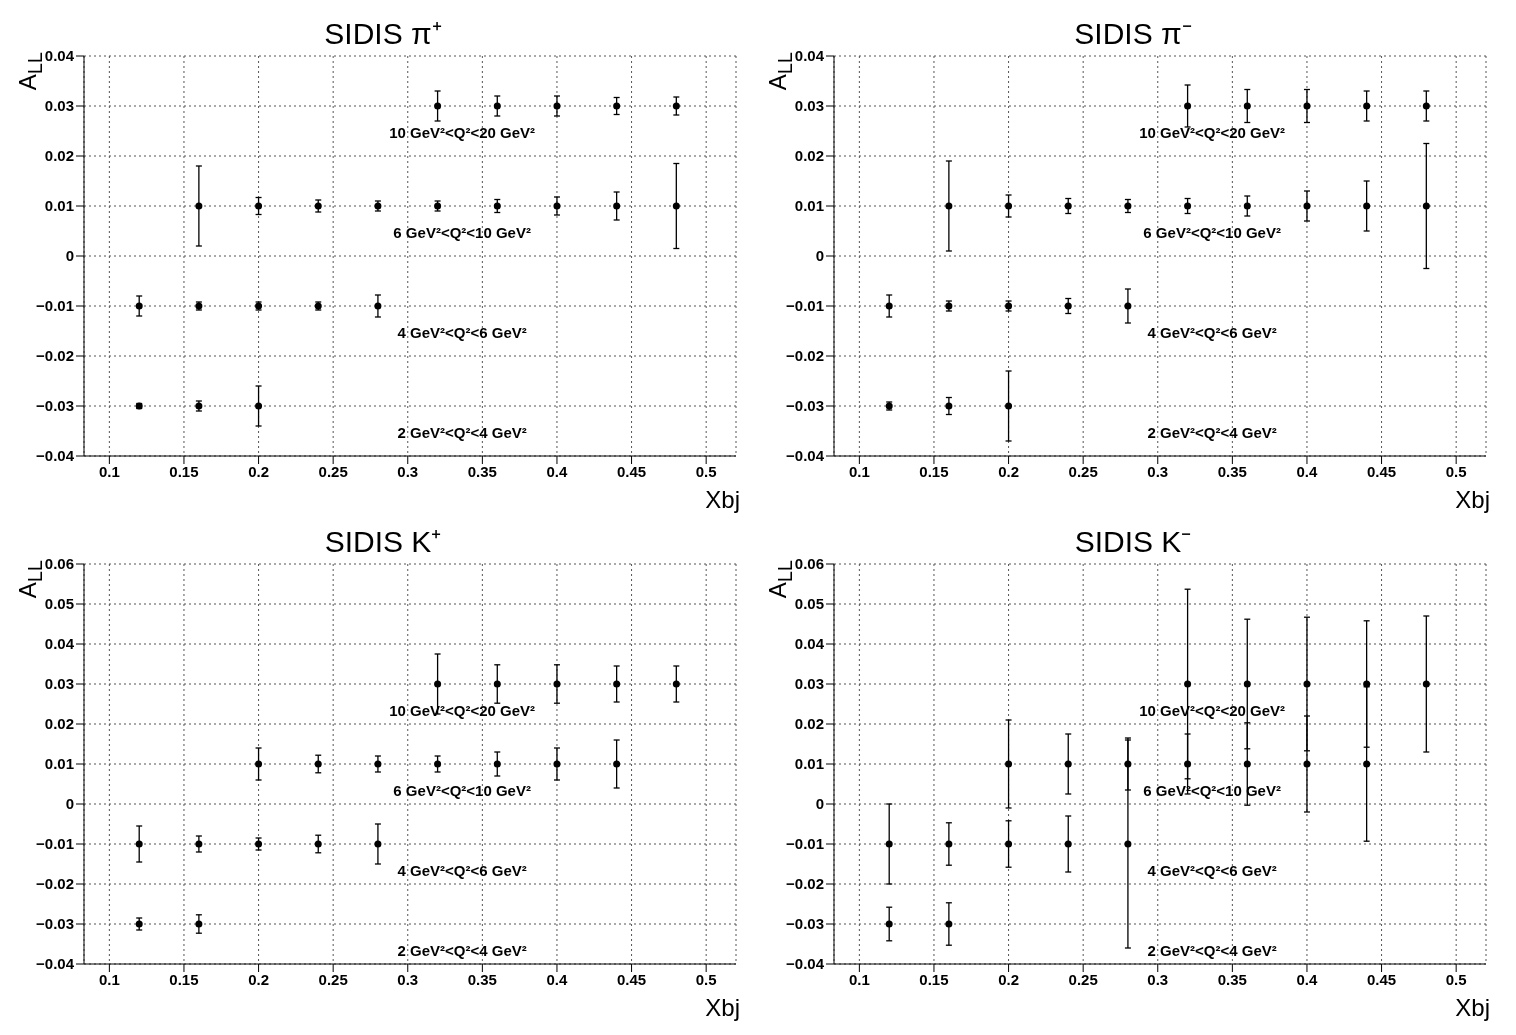 Image resolution: width=1516 pixels, height=1035 pixels. Describe the element at coordinates (69, 804) in the screenshot. I see `y-tick-label: 0` at that location.